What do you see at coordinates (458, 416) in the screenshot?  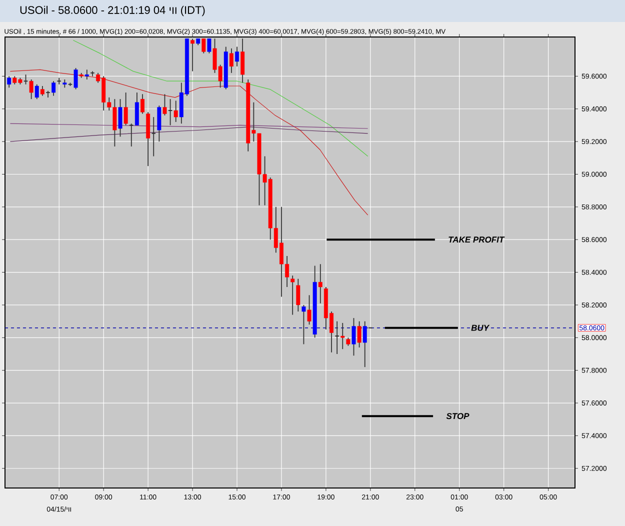 I see `series-label: STOP` at bounding box center [458, 416].